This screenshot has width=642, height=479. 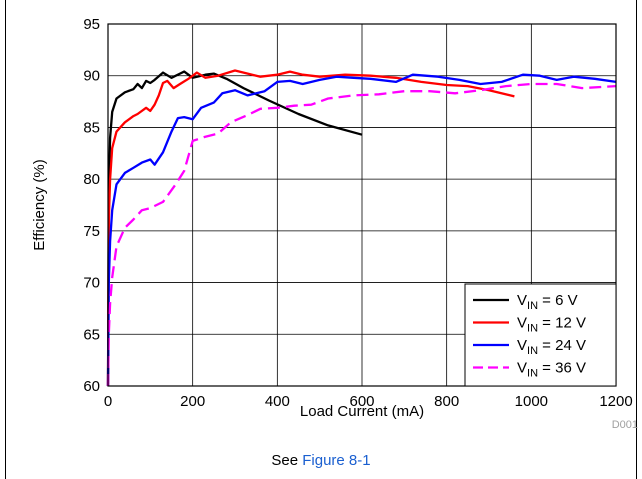 What do you see at coordinates (91, 283) in the screenshot?
I see `y-tick-label: 70` at bounding box center [91, 283].